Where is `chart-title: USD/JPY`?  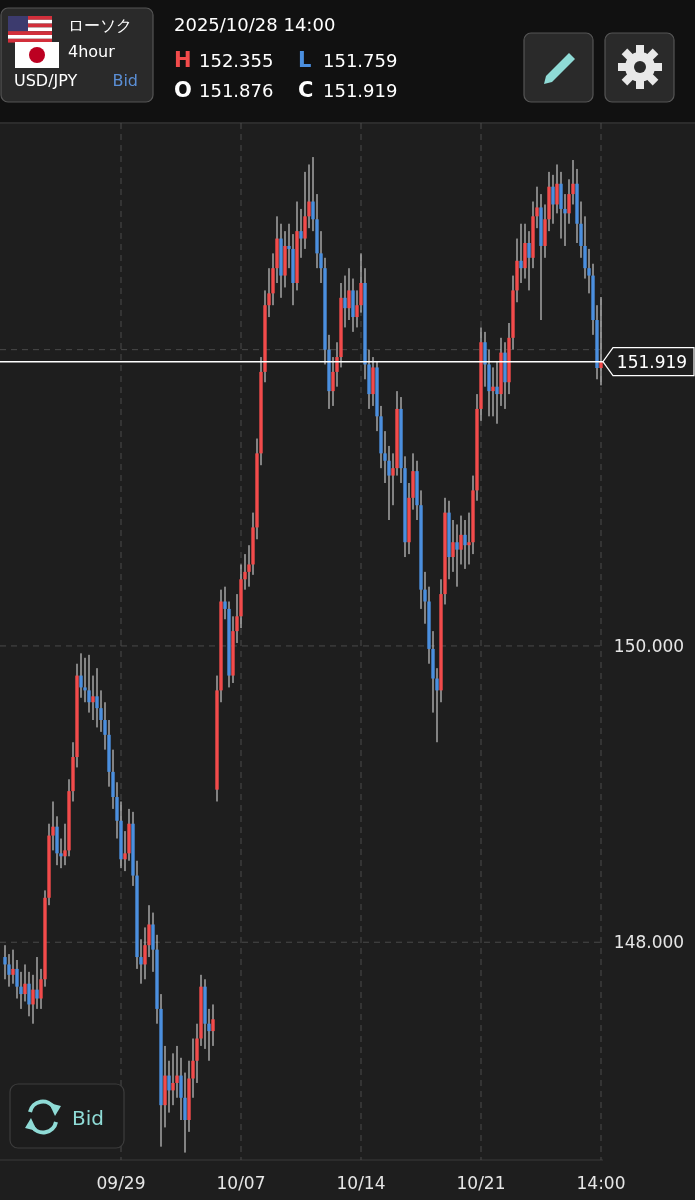
chart-title: USD/JPY is located at coordinates (46, 80).